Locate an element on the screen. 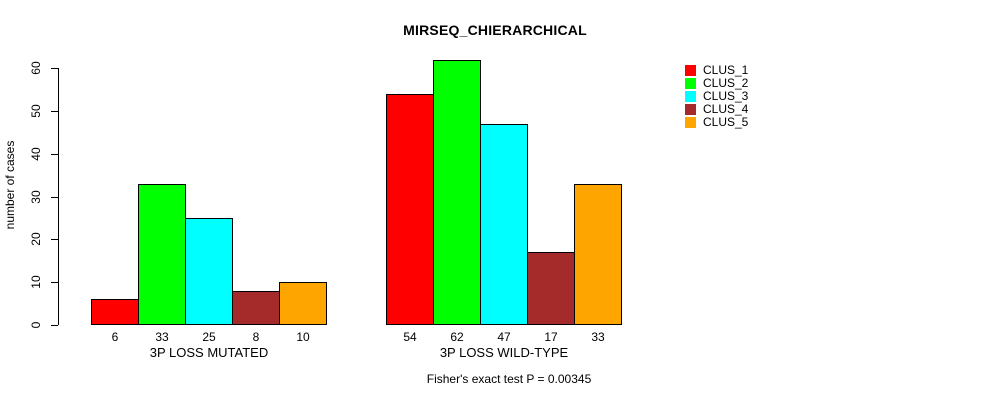 This screenshot has height=400, width=990. y-tick-label: 10 is located at coordinates (36, 282).